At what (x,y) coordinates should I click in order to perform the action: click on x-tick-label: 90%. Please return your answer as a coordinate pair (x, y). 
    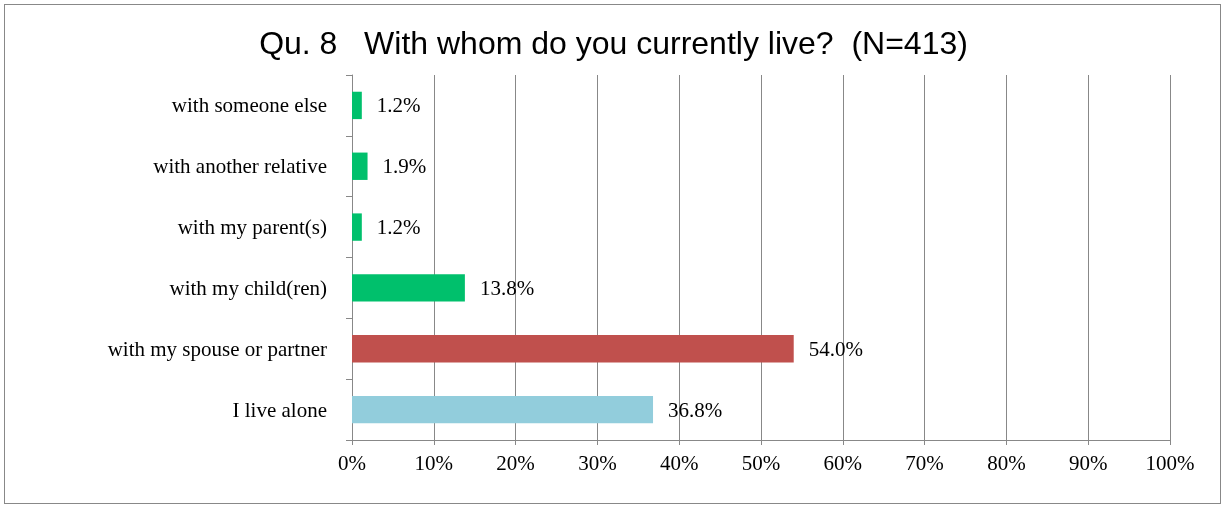
    Looking at the image, I should click on (1088, 462).